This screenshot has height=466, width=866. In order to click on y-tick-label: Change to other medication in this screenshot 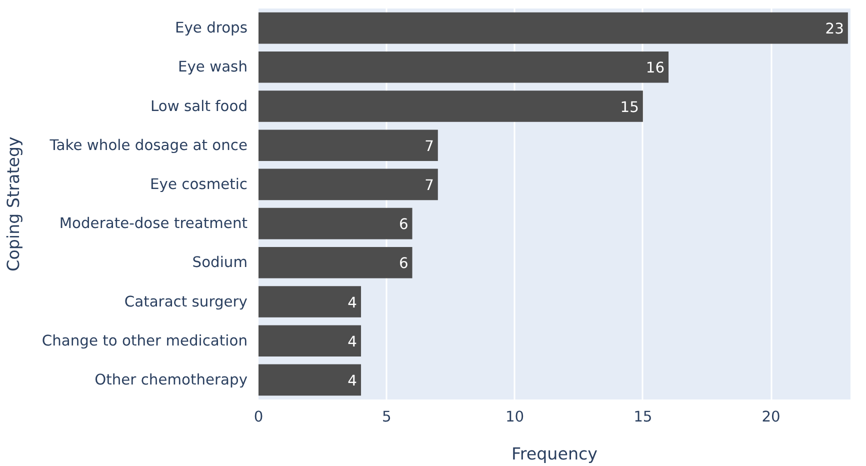, I will do `click(145, 341)`.